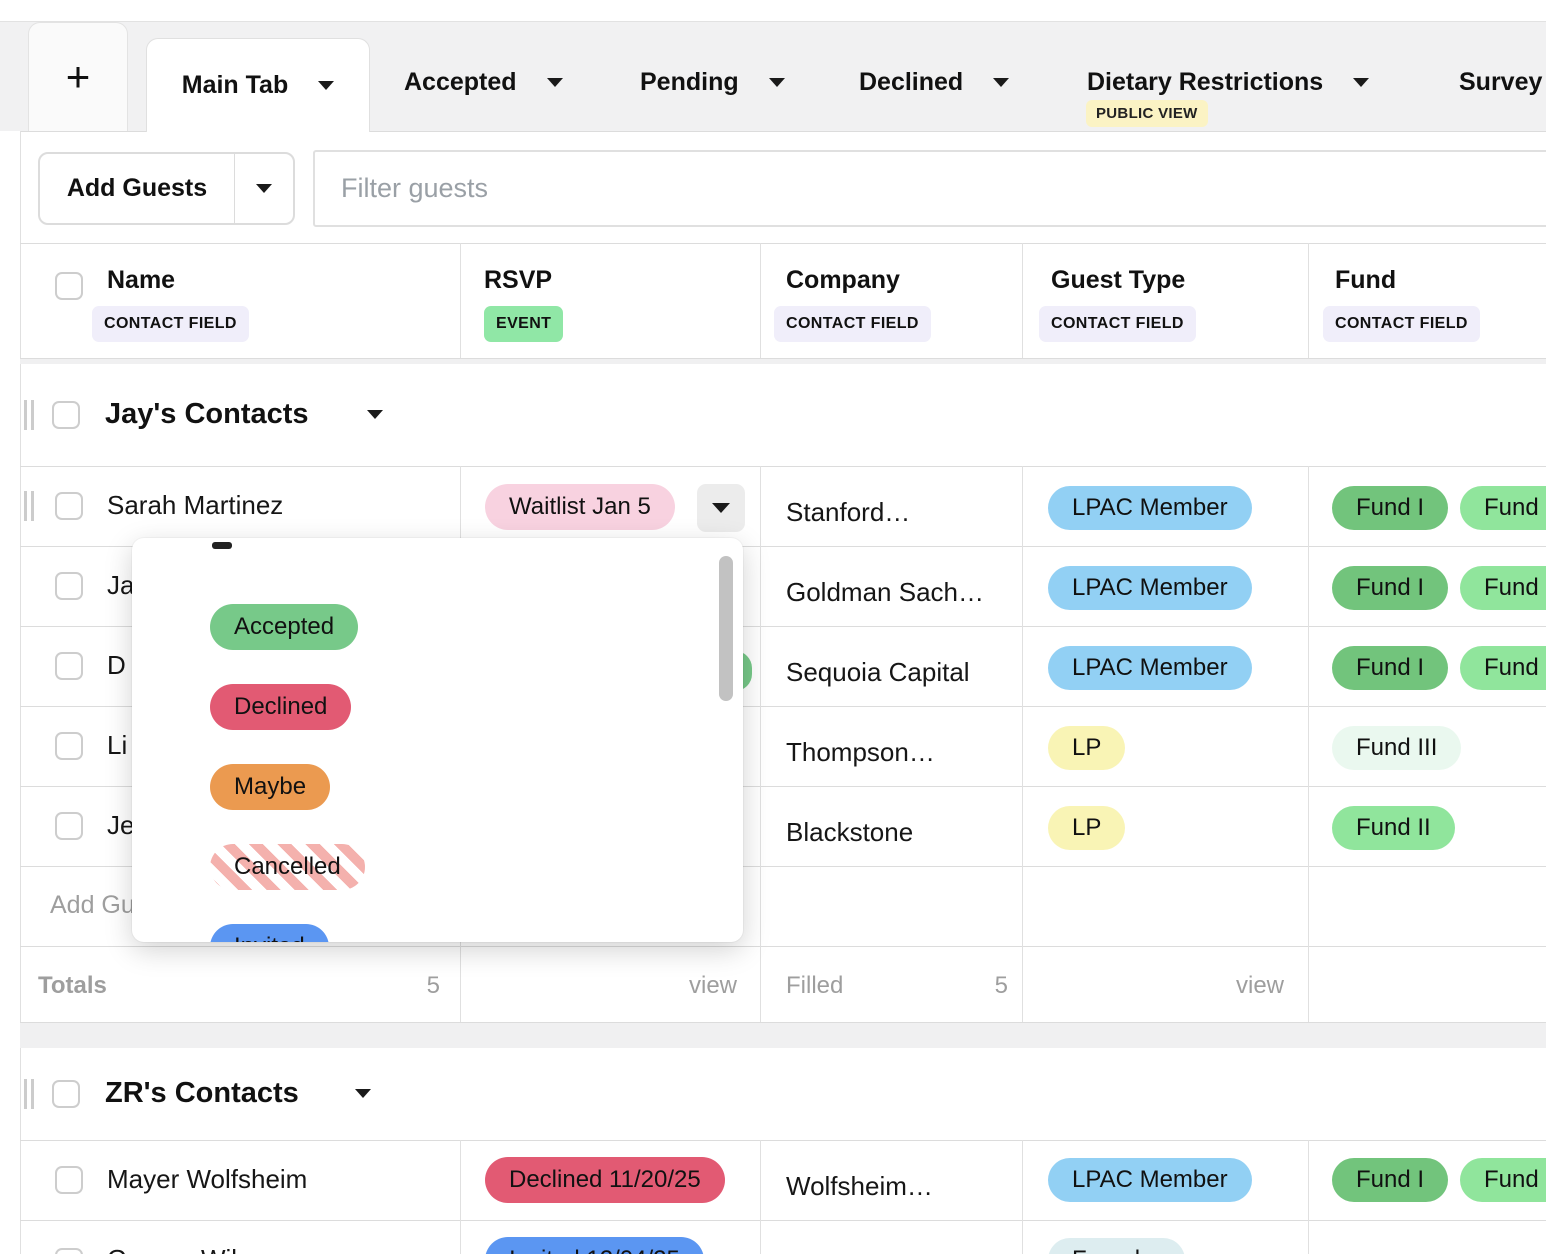  I want to click on rsvp-option-declined: Declined, so click(281, 707).